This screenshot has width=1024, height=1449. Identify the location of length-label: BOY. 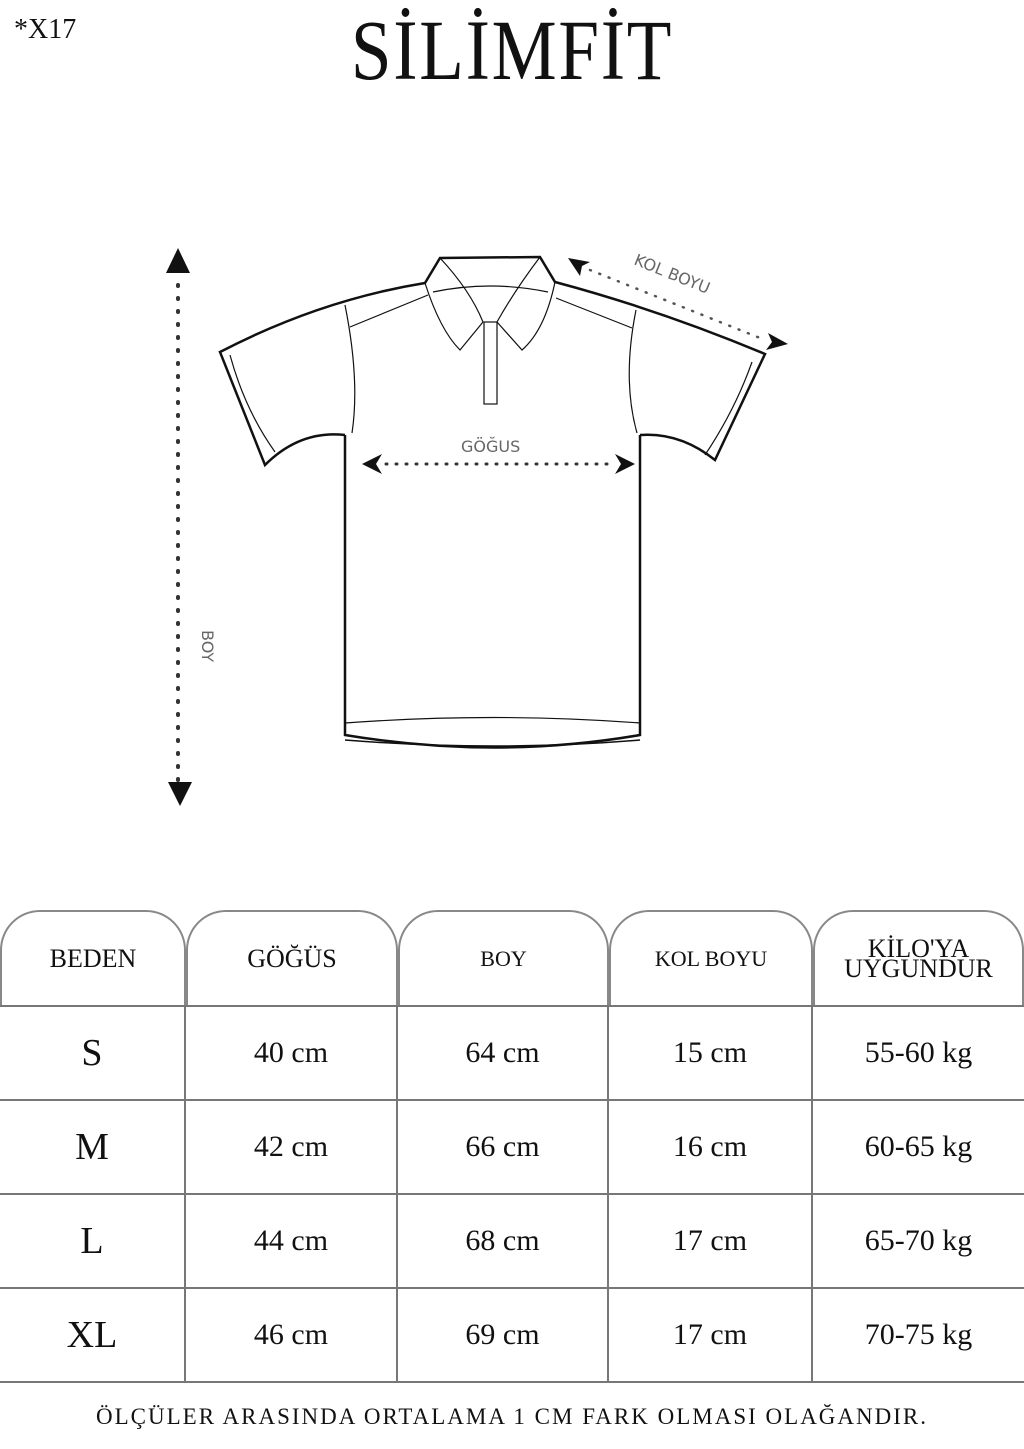
(207, 646).